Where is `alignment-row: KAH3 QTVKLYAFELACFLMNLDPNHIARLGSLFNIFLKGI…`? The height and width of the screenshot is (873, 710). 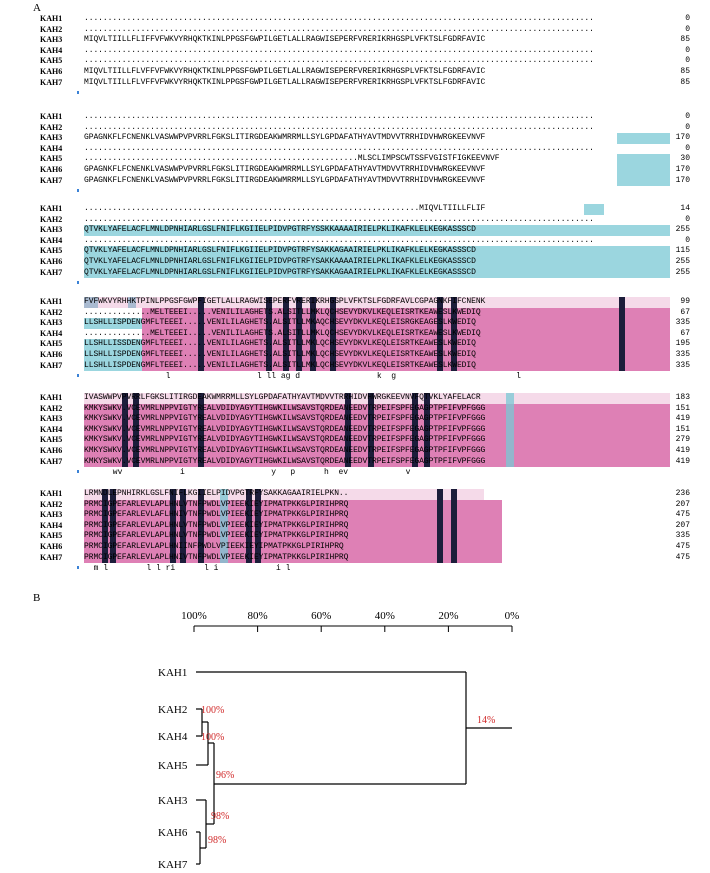 alignment-row: KAH3 QTVKLYAFELACFLMNLDPNHIARLGSLFNIFLKGI… is located at coordinates (365, 230).